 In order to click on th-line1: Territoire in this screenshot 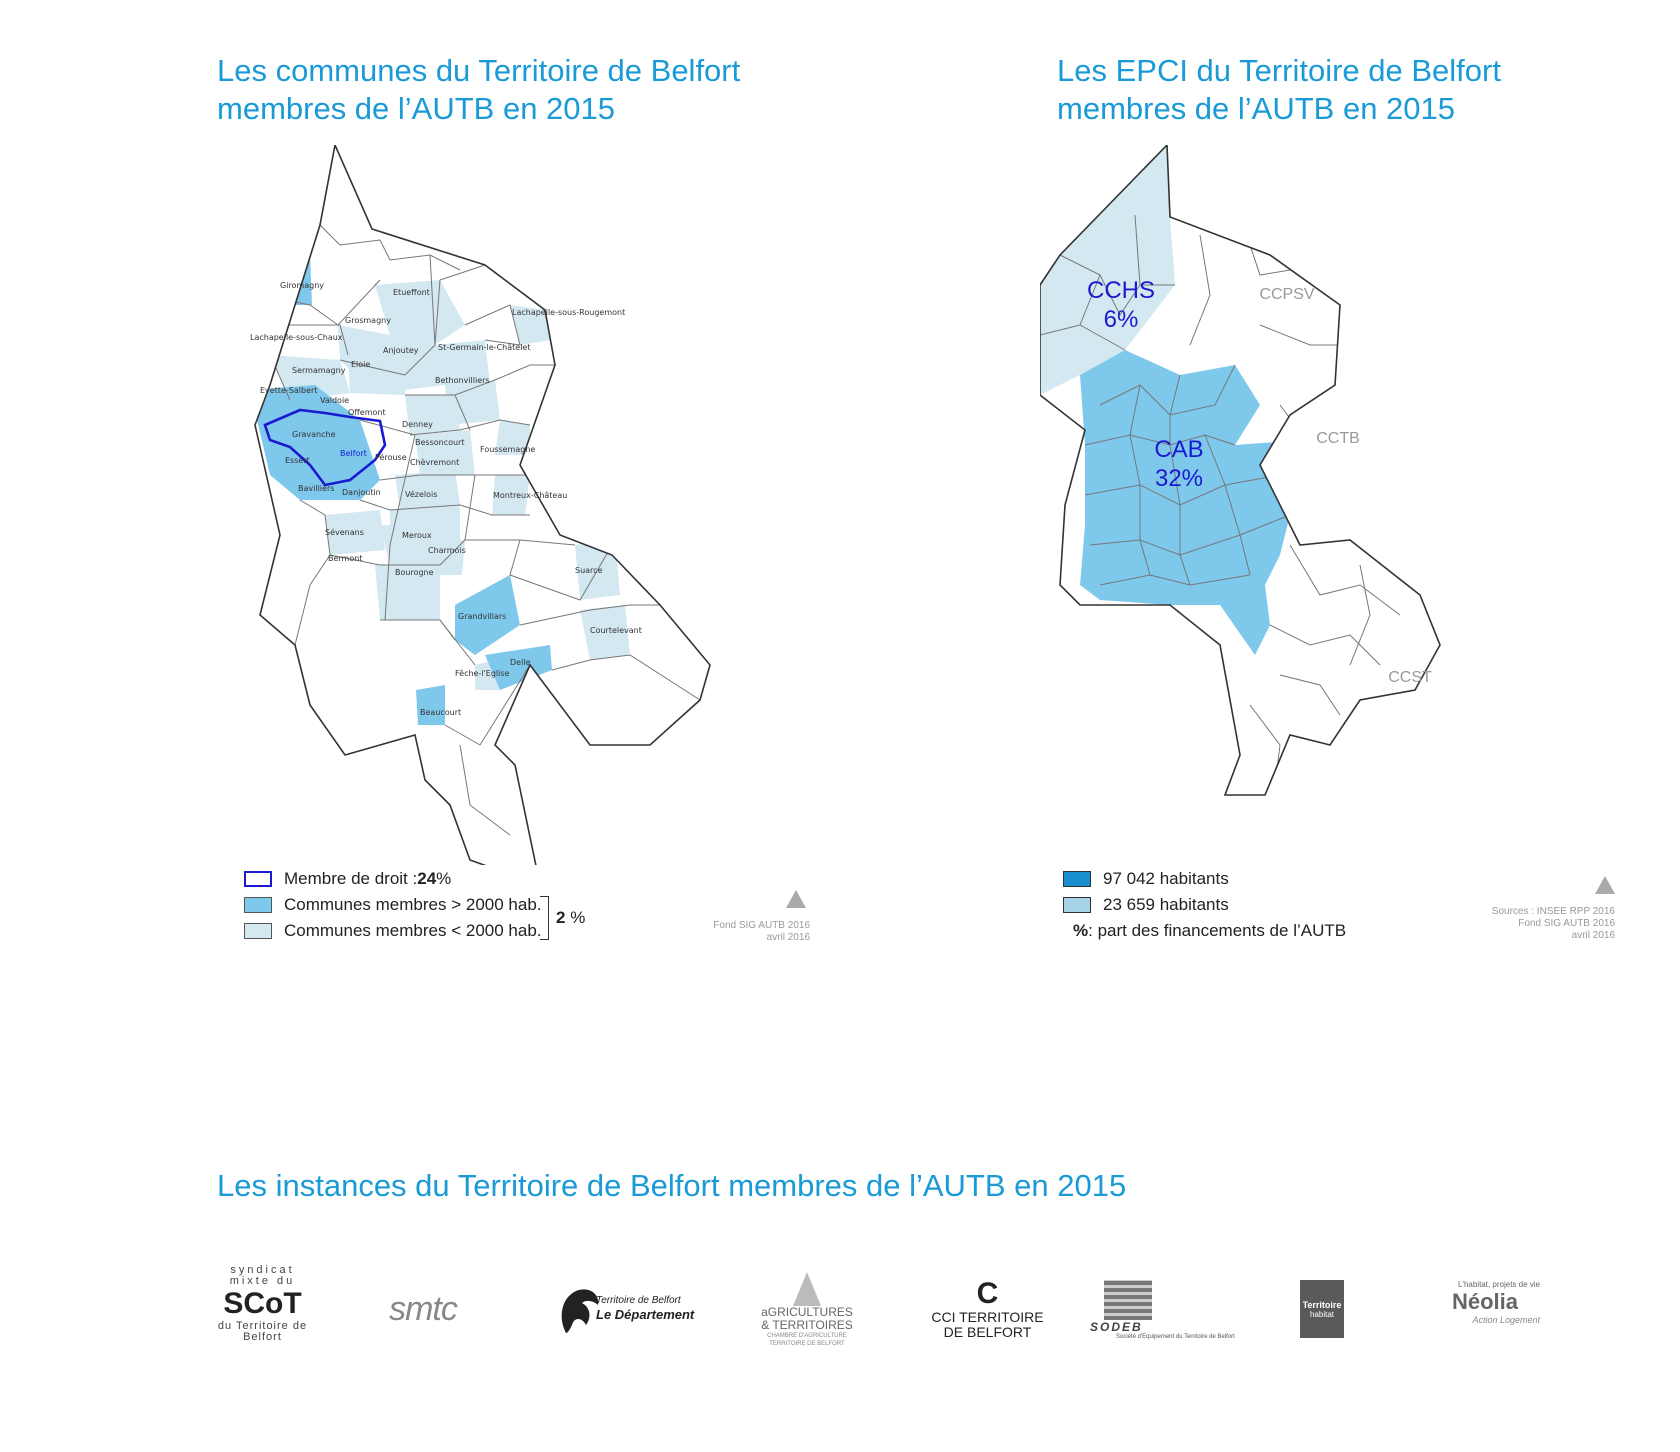, I will do `click(1322, 1305)`.